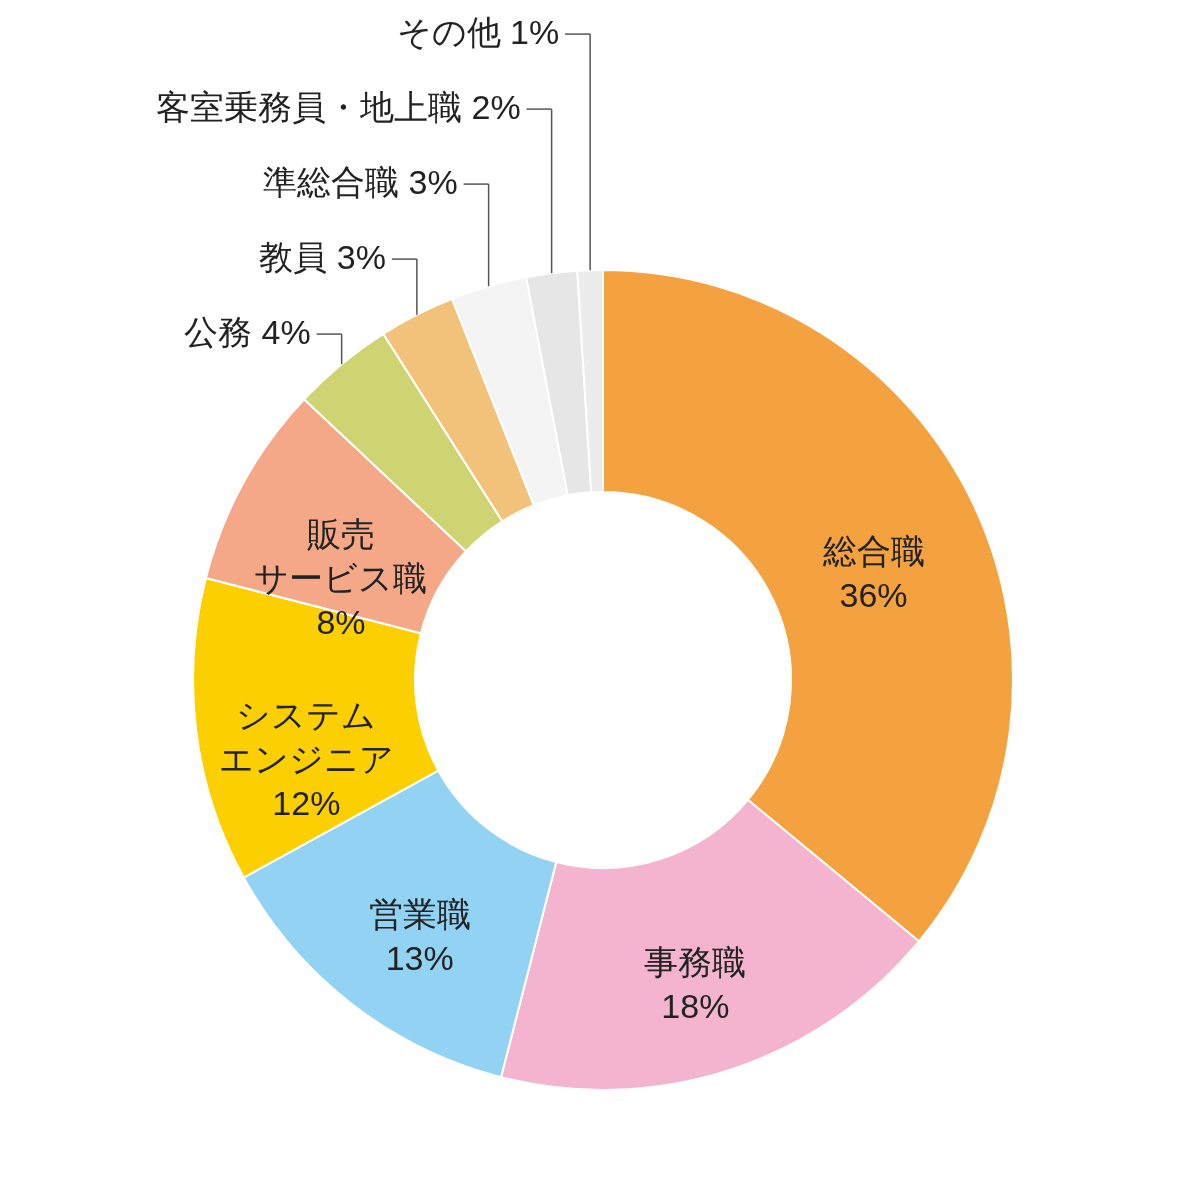 The width and height of the screenshot is (1200, 1200). Describe the element at coordinates (873, 550) in the screenshot. I see `slice-label: 総合職` at that location.